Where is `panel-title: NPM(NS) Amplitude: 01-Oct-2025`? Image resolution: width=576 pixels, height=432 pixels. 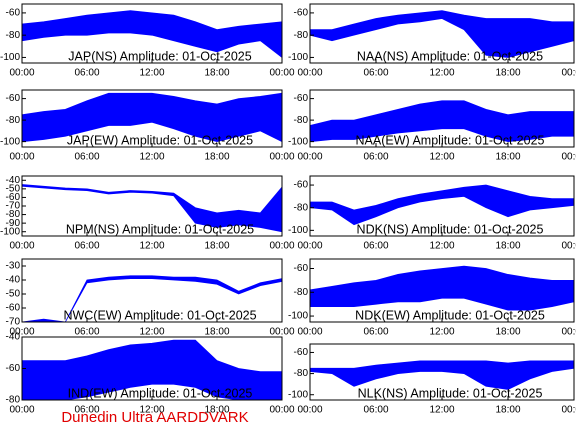
panel-title: NPM(NS) Amplitude: 01-Oct-2025 is located at coordinates (160, 229).